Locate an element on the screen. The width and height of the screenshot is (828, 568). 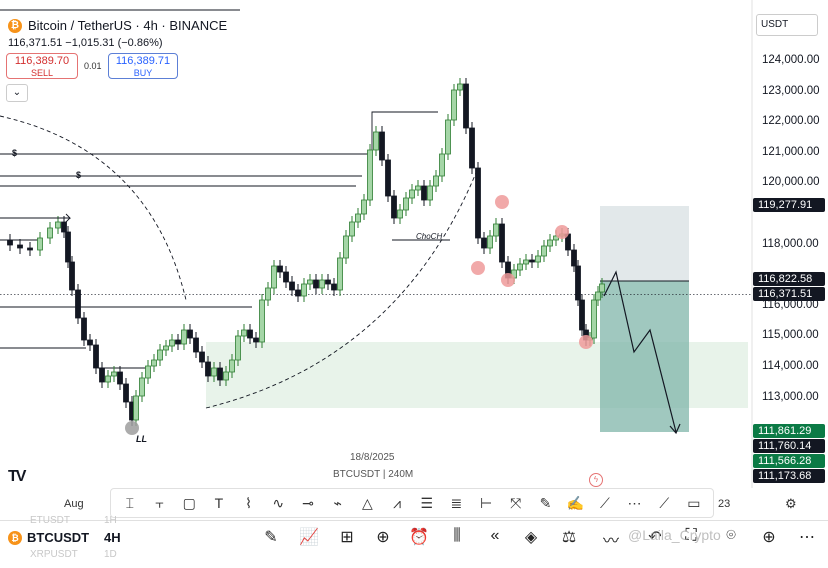
price-axis-label: 113,000.00 is located at coordinates (790, 396).